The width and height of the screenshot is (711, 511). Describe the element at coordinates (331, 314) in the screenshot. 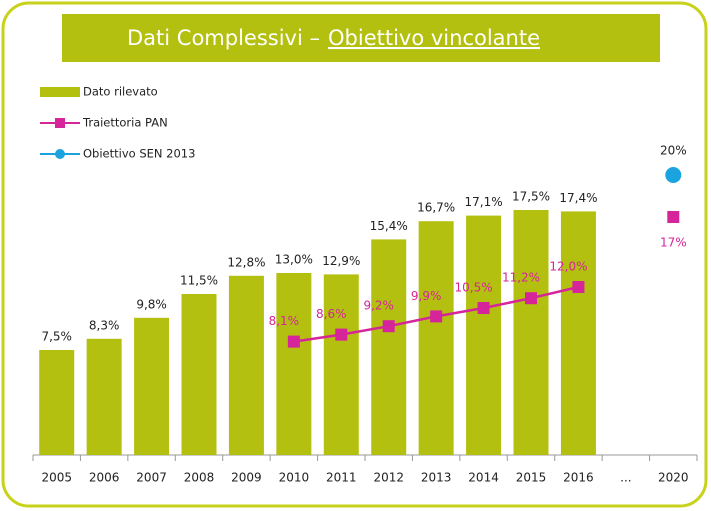

I see `line-label: 8,6%` at that location.